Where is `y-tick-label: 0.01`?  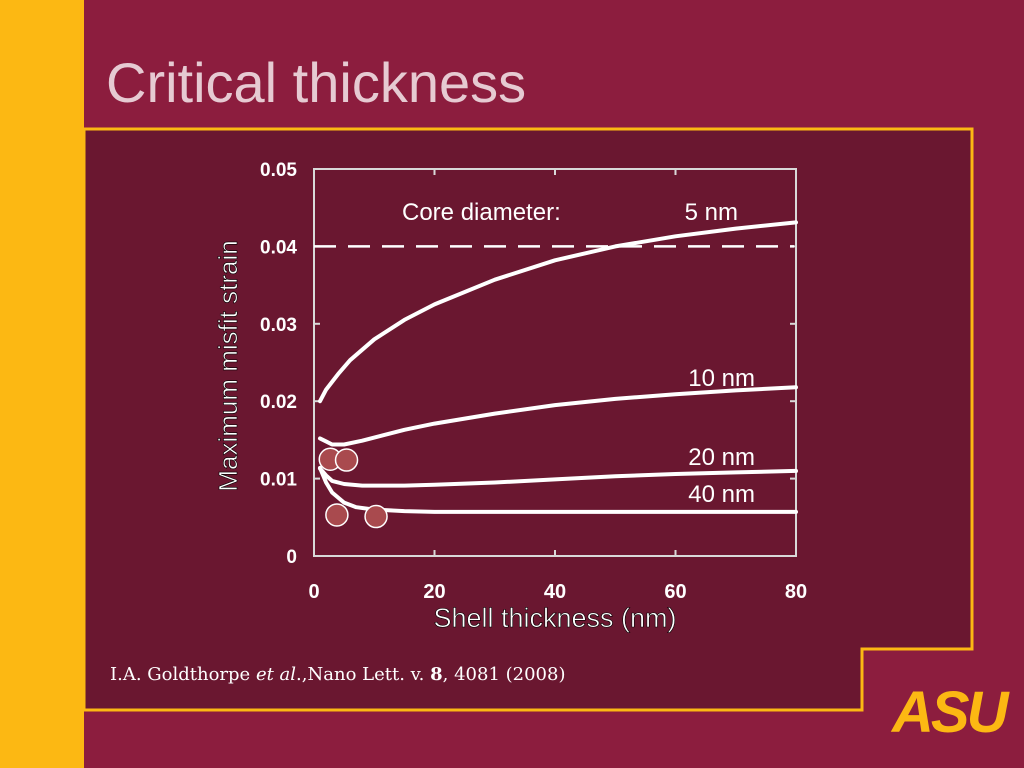
y-tick-label: 0.01 is located at coordinates (278, 480).